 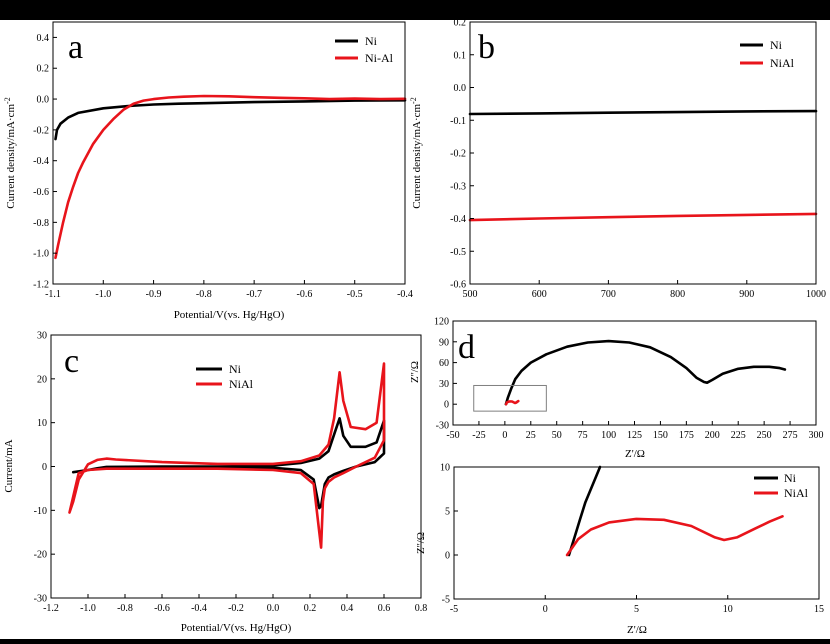 I want to click on x-tick-label: -50, so click(x=452, y=435).